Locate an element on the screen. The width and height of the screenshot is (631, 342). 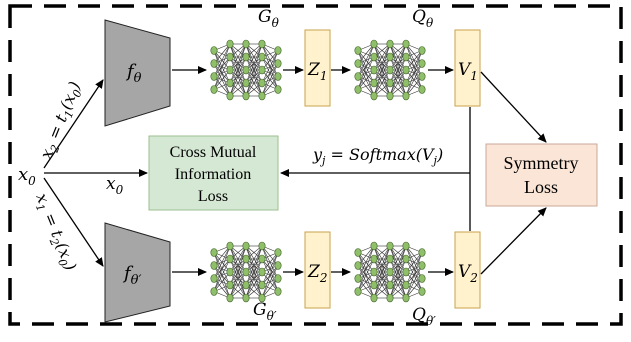
projector-top-network is located at coordinates (246, 70).